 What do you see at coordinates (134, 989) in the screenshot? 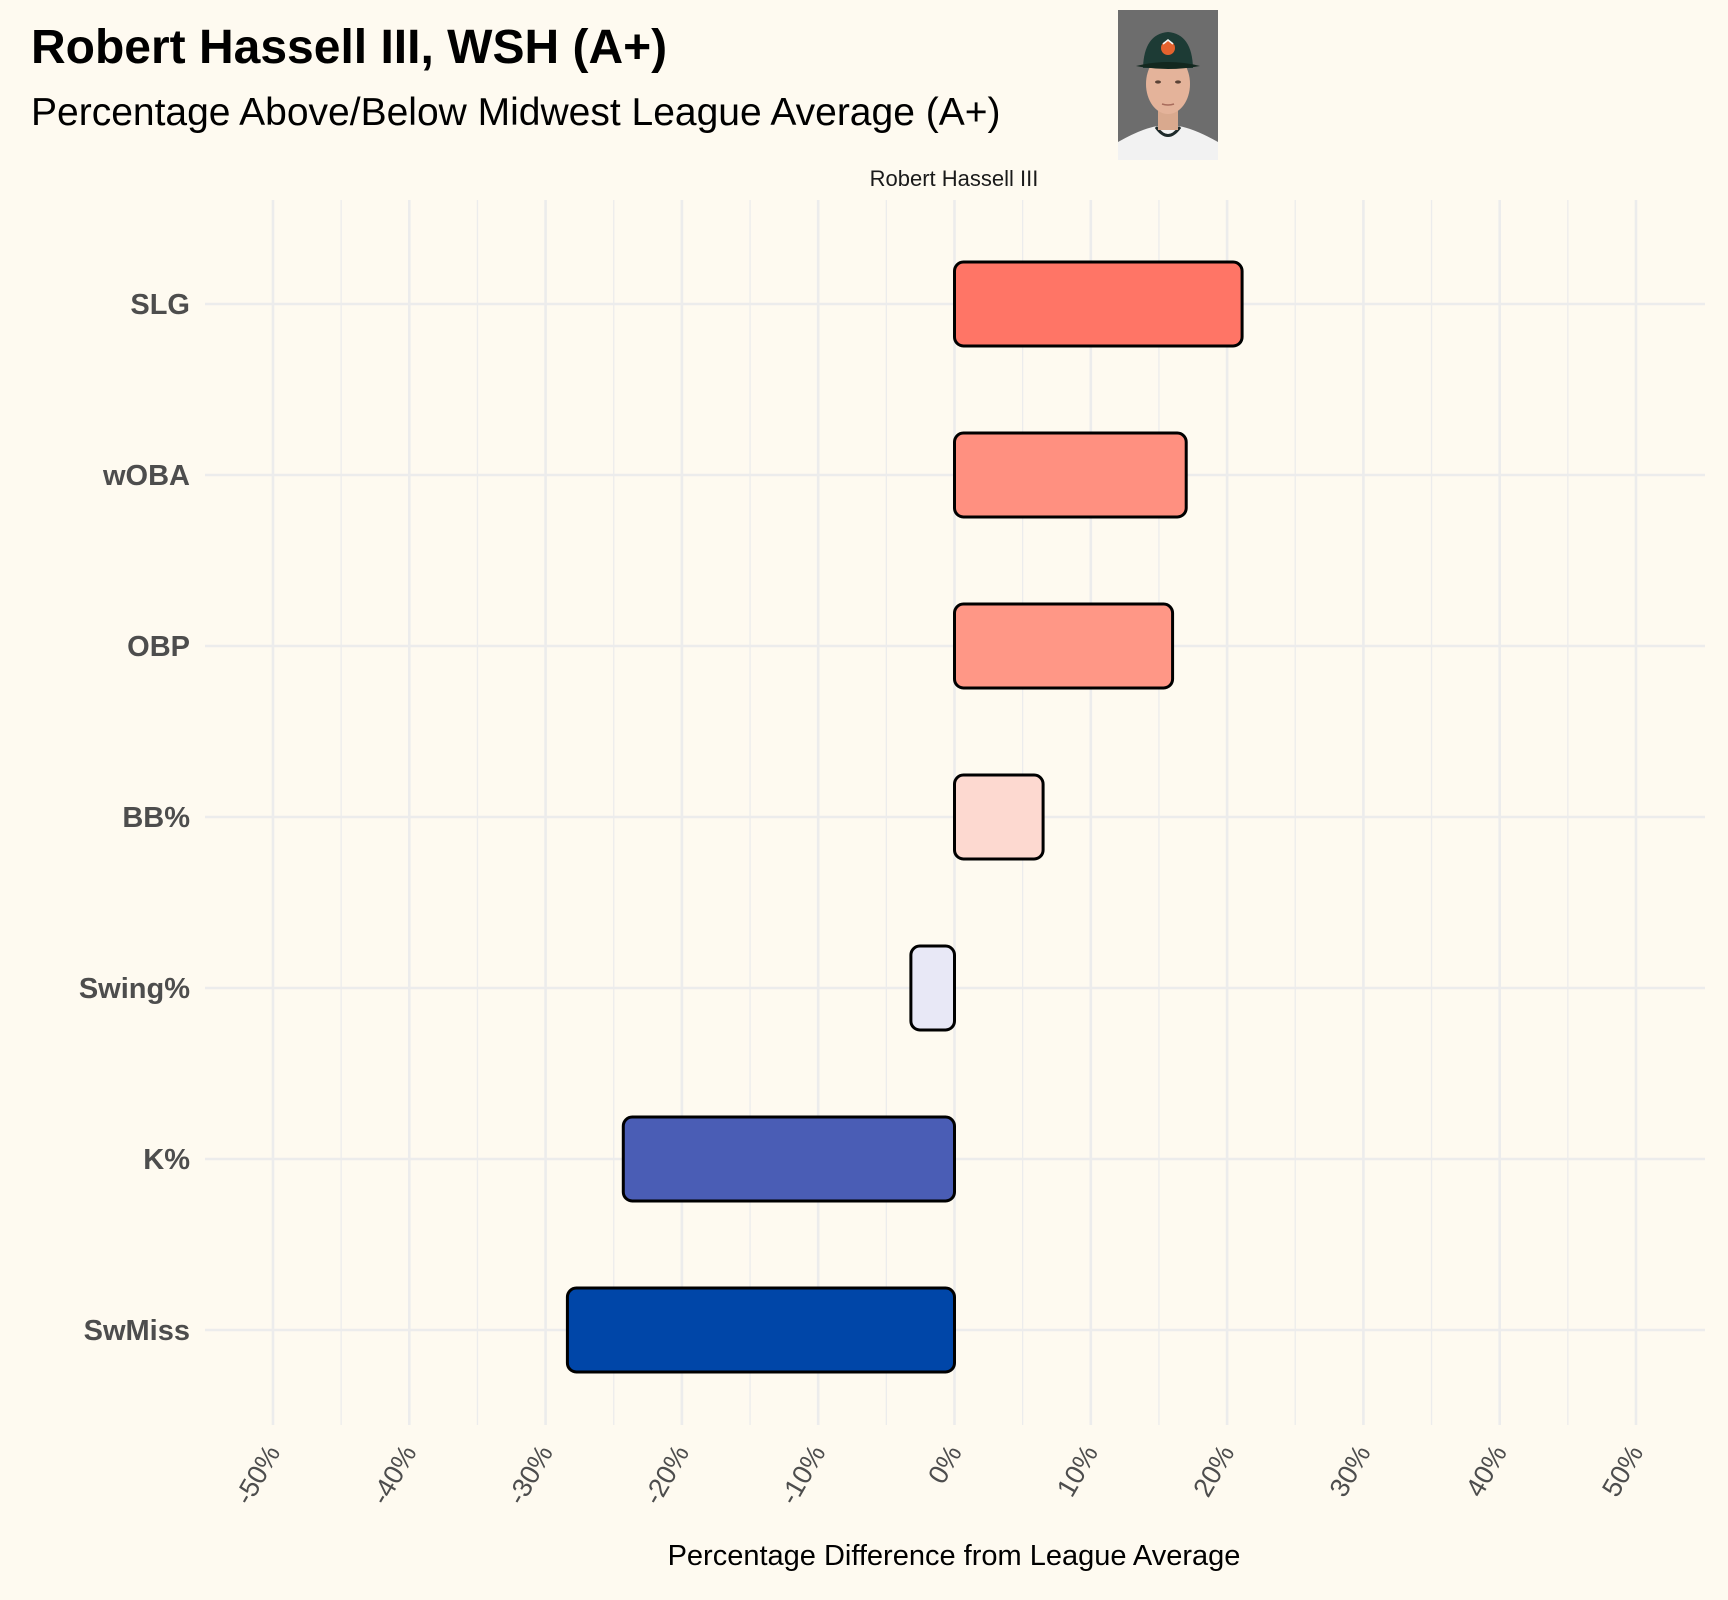
I see `y-tick-label: Swing%` at bounding box center [134, 989].